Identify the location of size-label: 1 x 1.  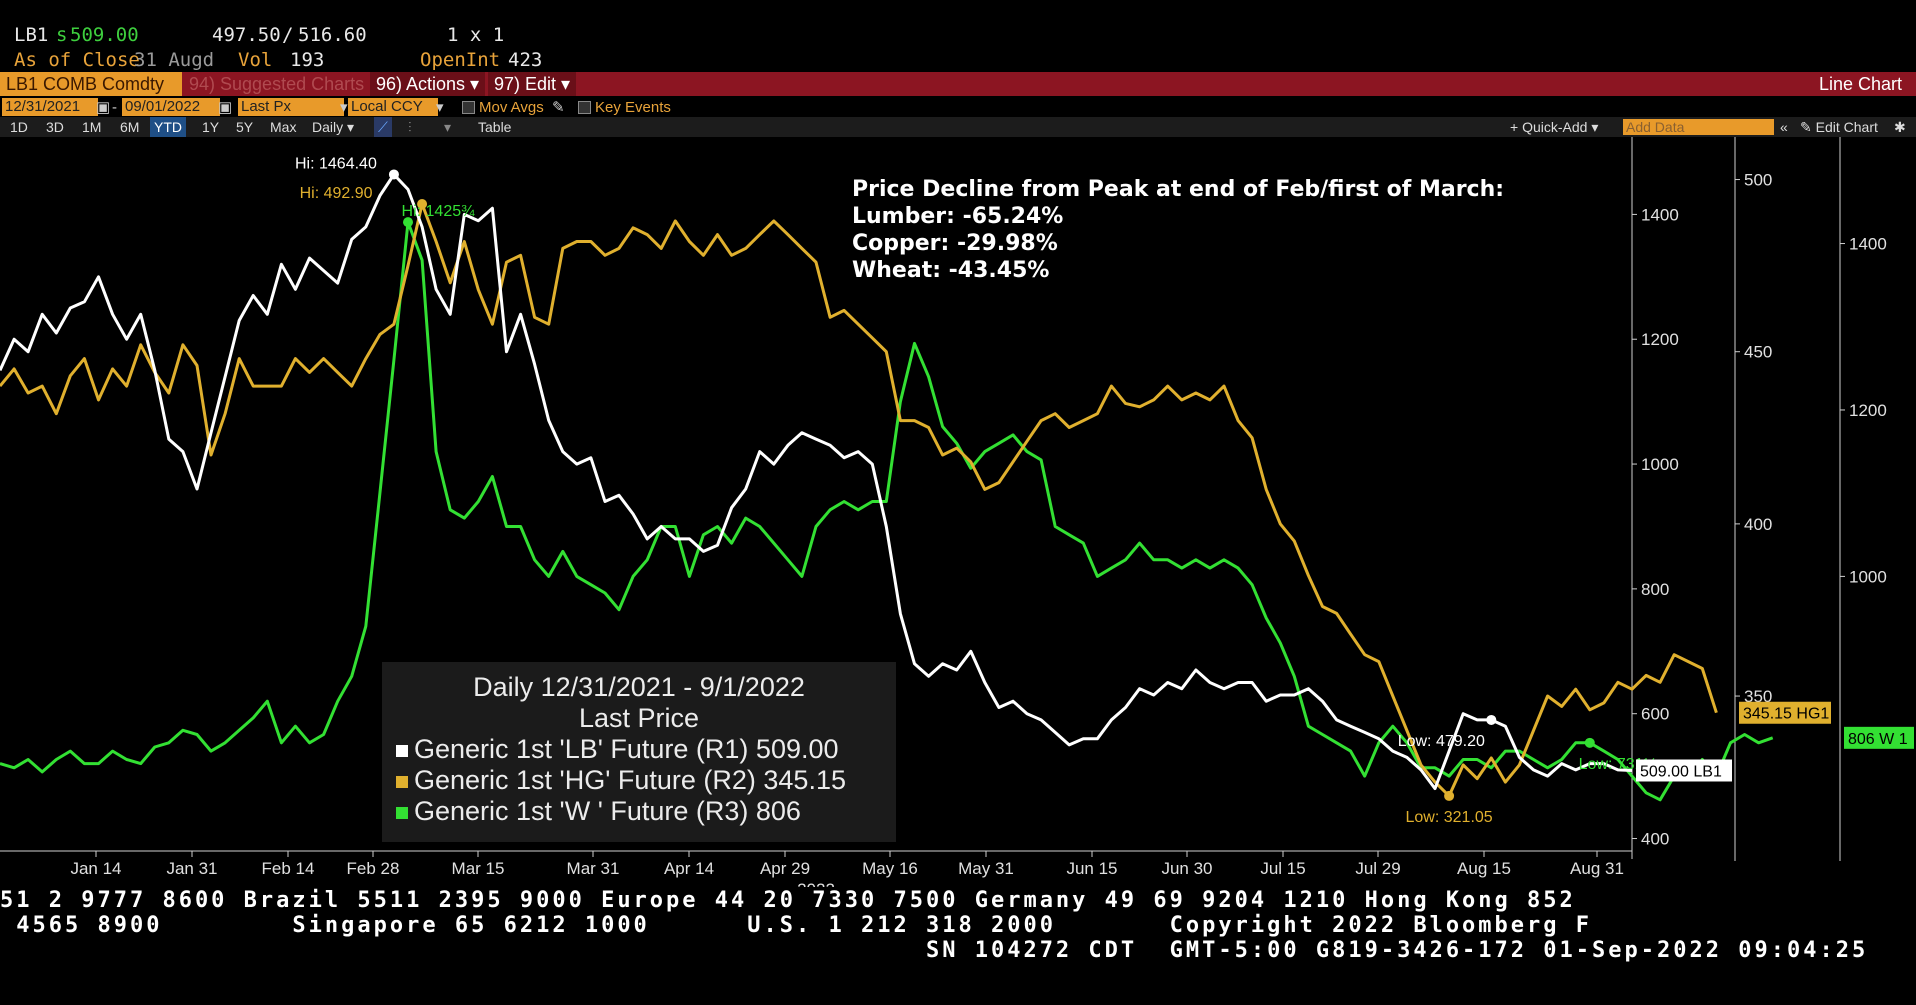
(476, 35).